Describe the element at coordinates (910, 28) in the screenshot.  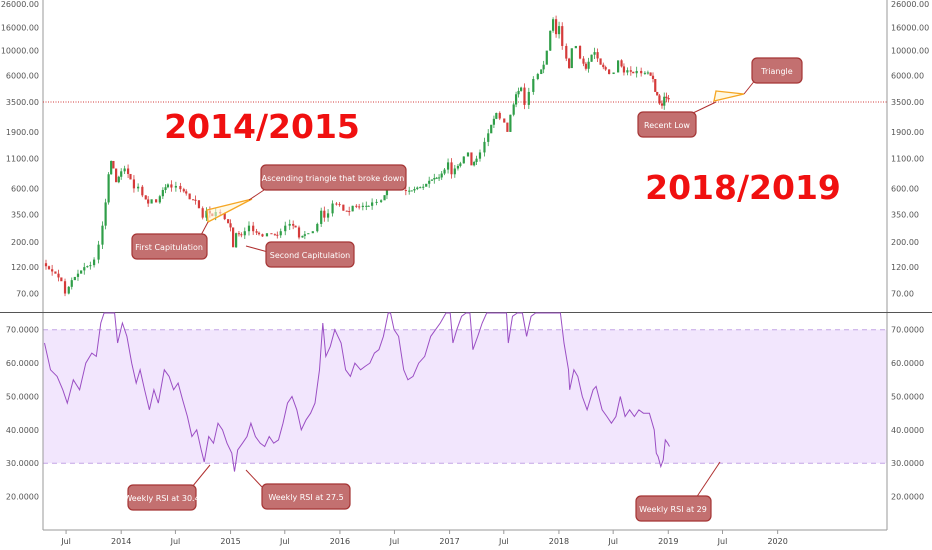
I see `price-y-tick-right: 16000.00` at that location.